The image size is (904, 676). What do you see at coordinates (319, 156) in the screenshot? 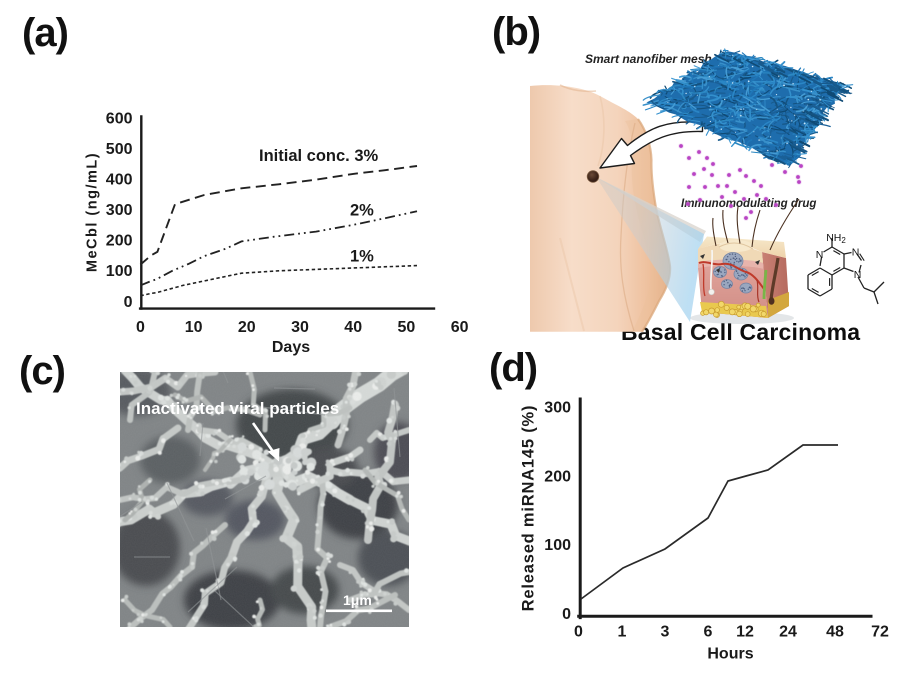
I see `svg-text: Initial conc. 3%` at bounding box center [319, 156].